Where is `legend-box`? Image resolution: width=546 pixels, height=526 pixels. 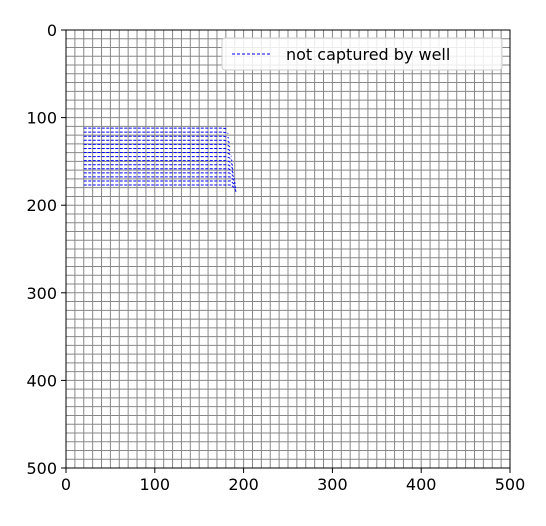 legend-box is located at coordinates (362, 54).